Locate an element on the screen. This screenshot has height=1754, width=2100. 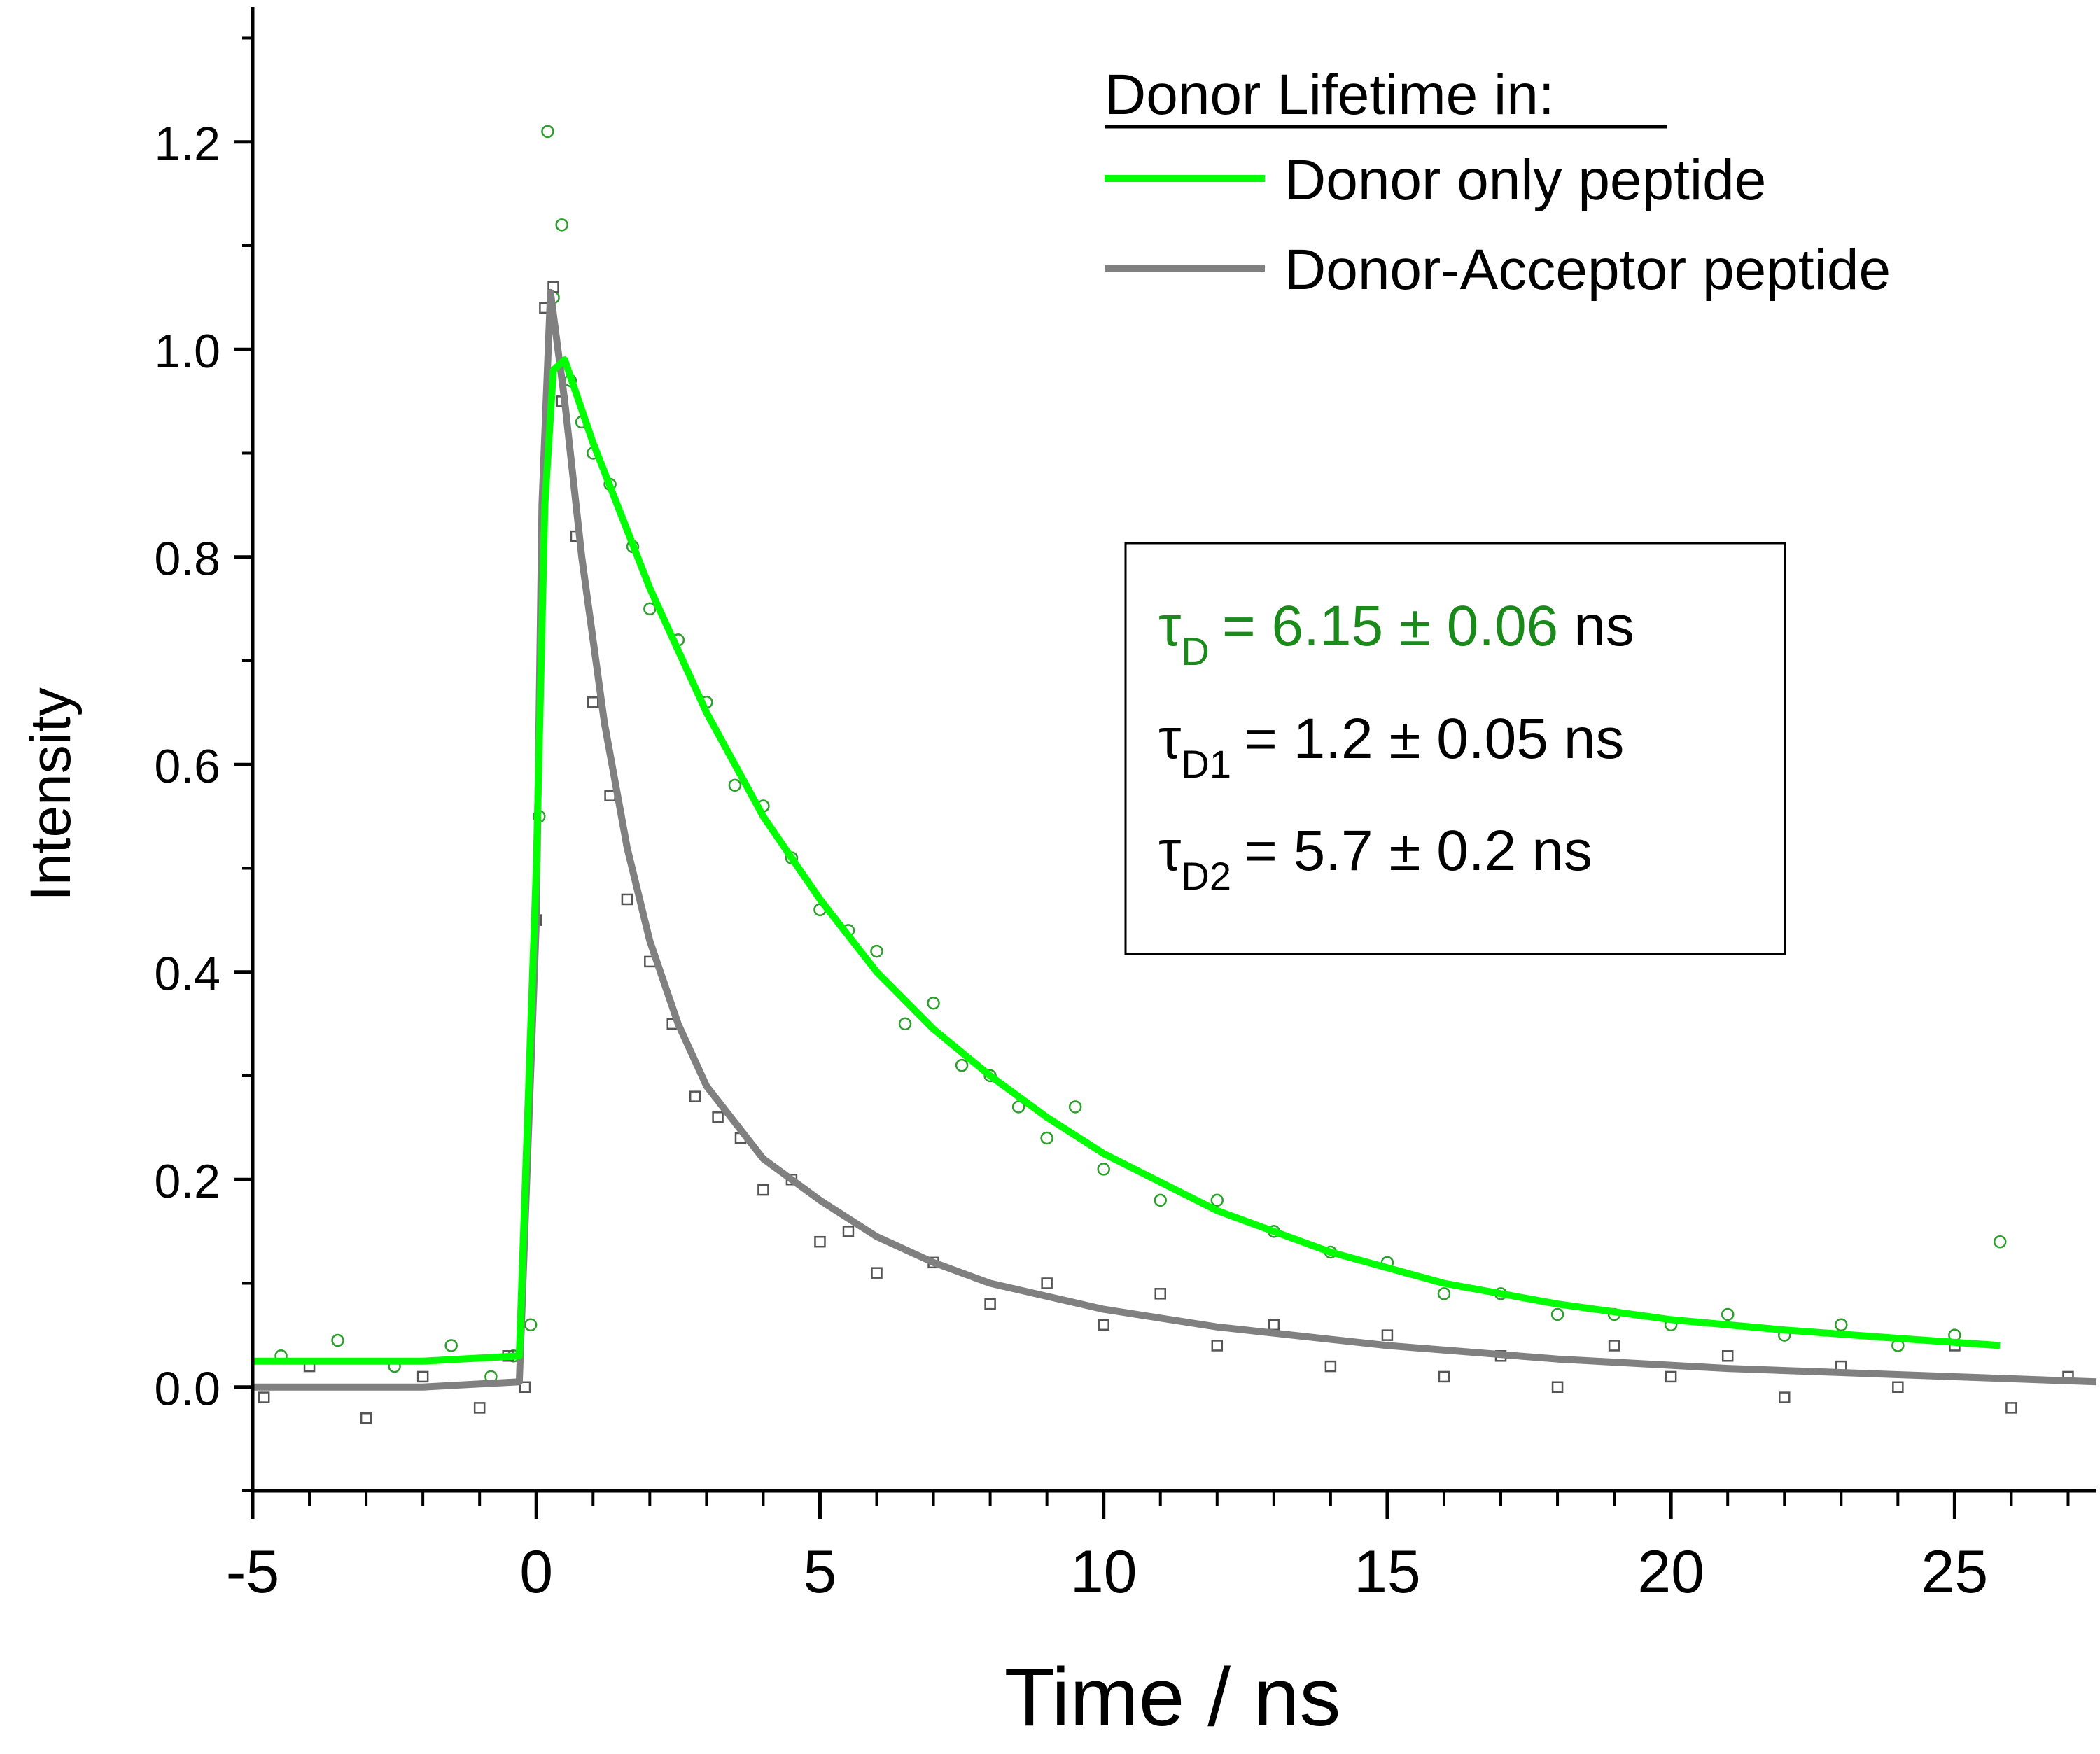
tau-d2-line: τD2 = 5.7 ± 0.2 ns is located at coordinates (1375, 858).